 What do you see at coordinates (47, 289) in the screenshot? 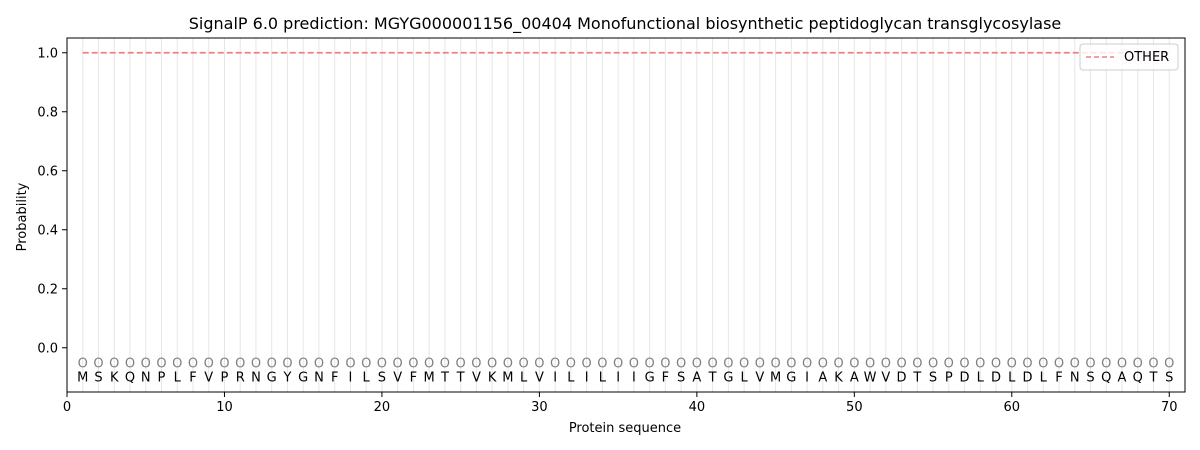
I see `y-tick-label: 0.2` at bounding box center [47, 289].